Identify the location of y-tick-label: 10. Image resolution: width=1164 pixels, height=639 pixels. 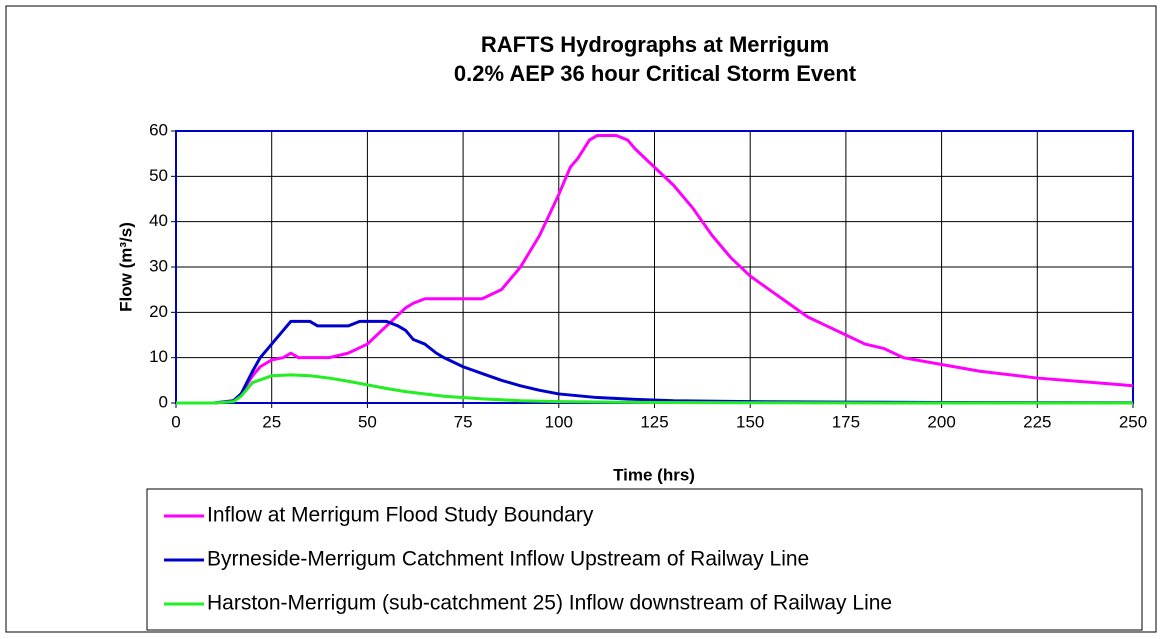
(158, 356).